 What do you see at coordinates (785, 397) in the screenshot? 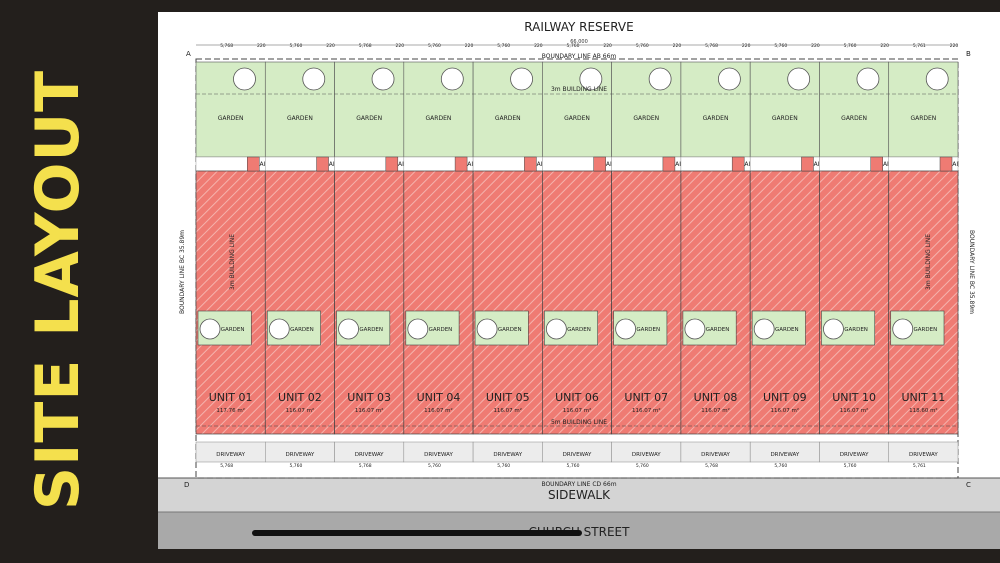
I see `unit-name: UNIT 09` at bounding box center [785, 397].